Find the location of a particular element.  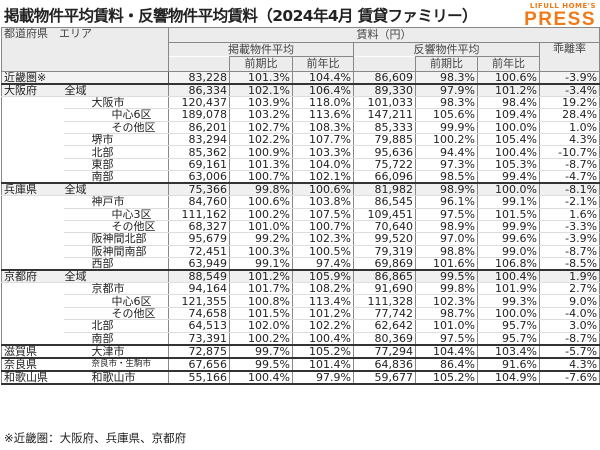

value-cell: 101.9% is located at coordinates (508, 289).